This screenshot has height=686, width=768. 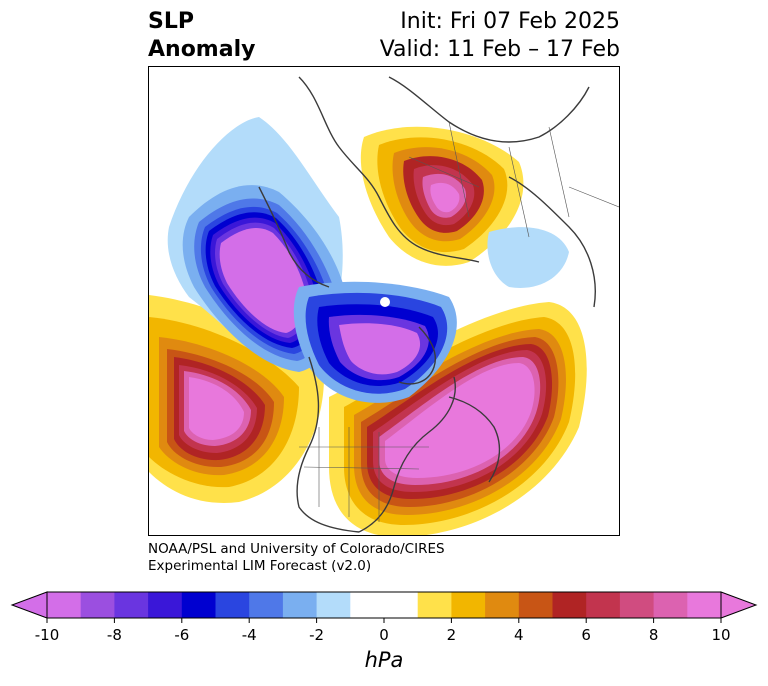 I want to click on colorbar-tick-label: 8, so click(x=654, y=635).